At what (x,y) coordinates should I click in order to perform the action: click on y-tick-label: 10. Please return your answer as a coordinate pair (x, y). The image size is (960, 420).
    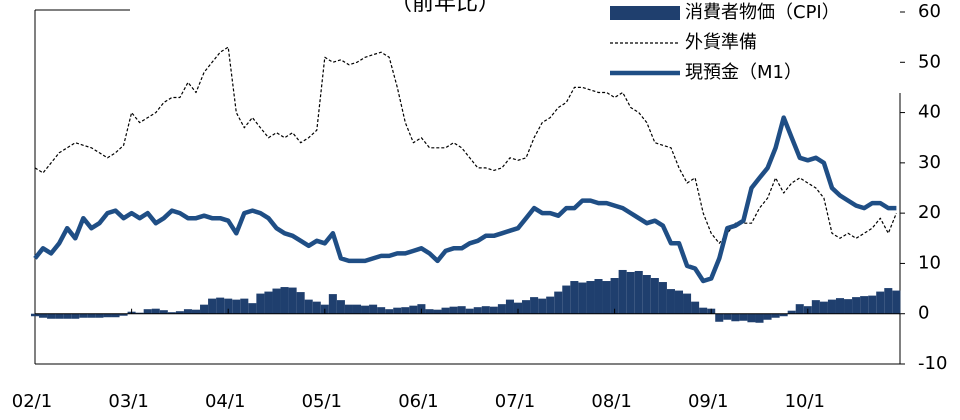
    Looking at the image, I should click on (929, 262).